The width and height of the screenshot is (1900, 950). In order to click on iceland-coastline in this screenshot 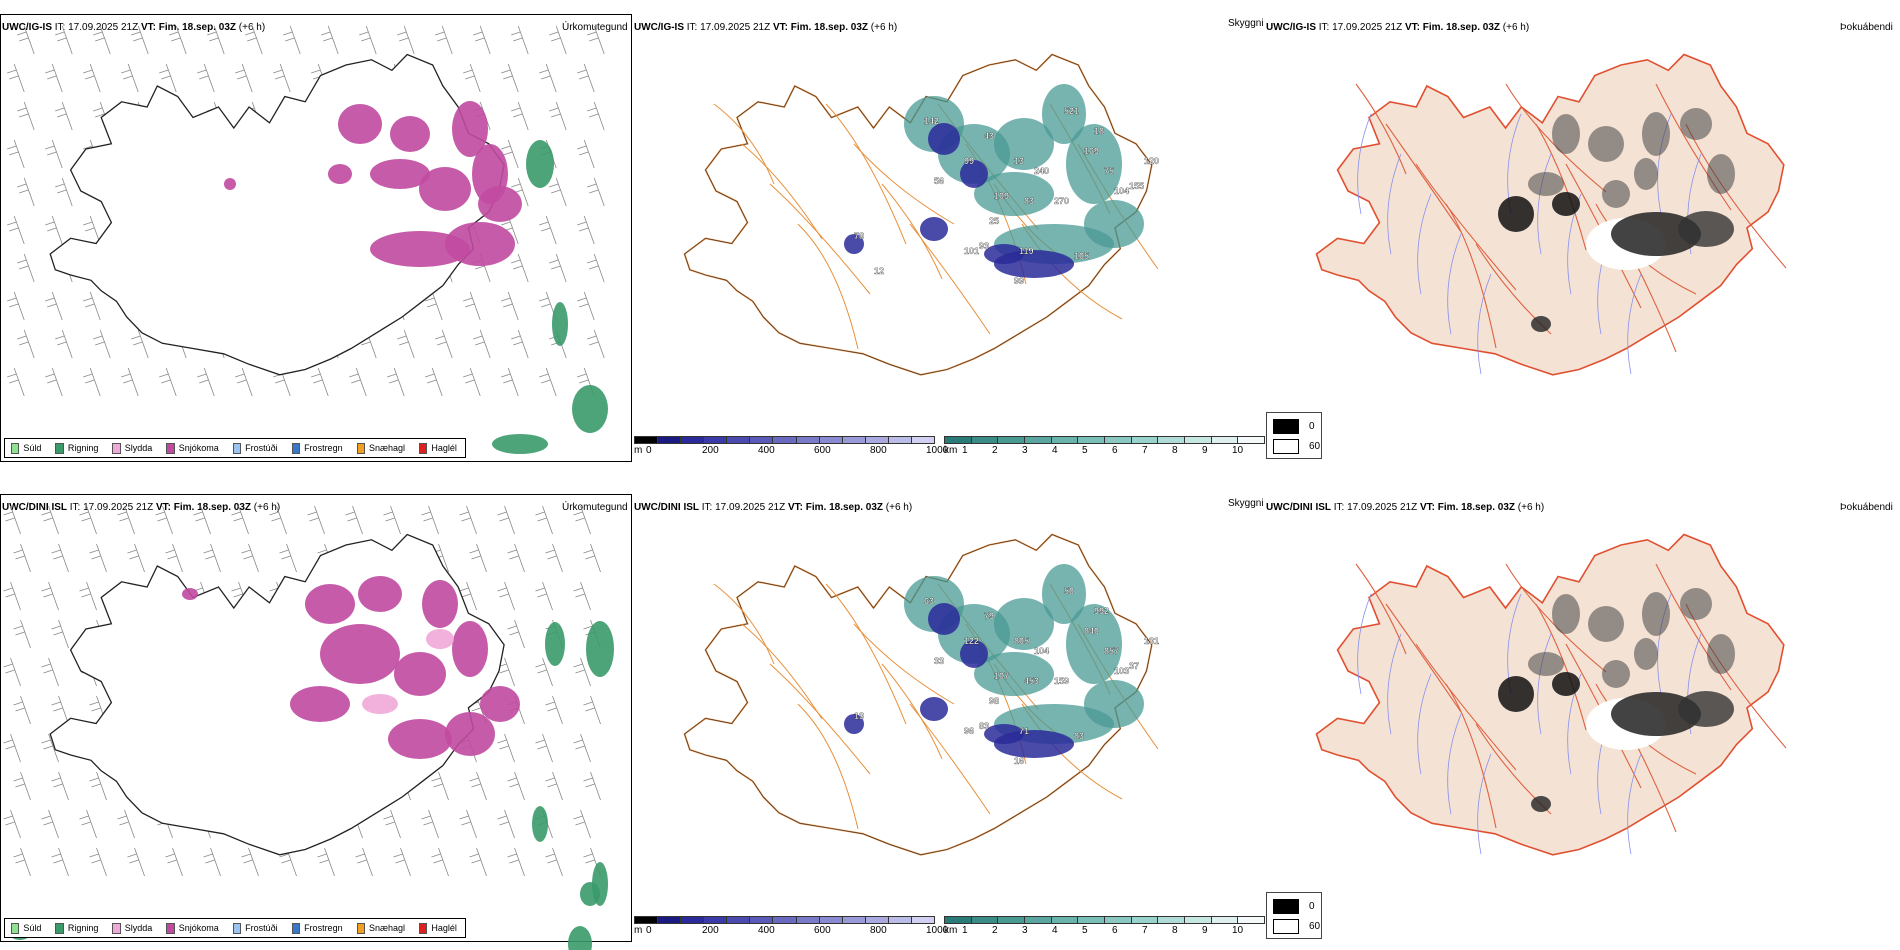, I will do `click(918, 695)`.